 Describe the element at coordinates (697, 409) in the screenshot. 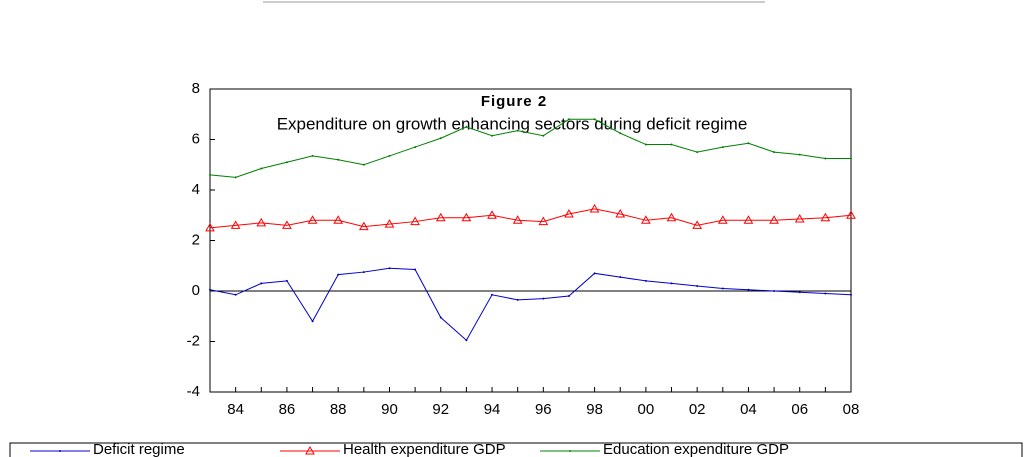

I see `x-tick-label: 02` at that location.